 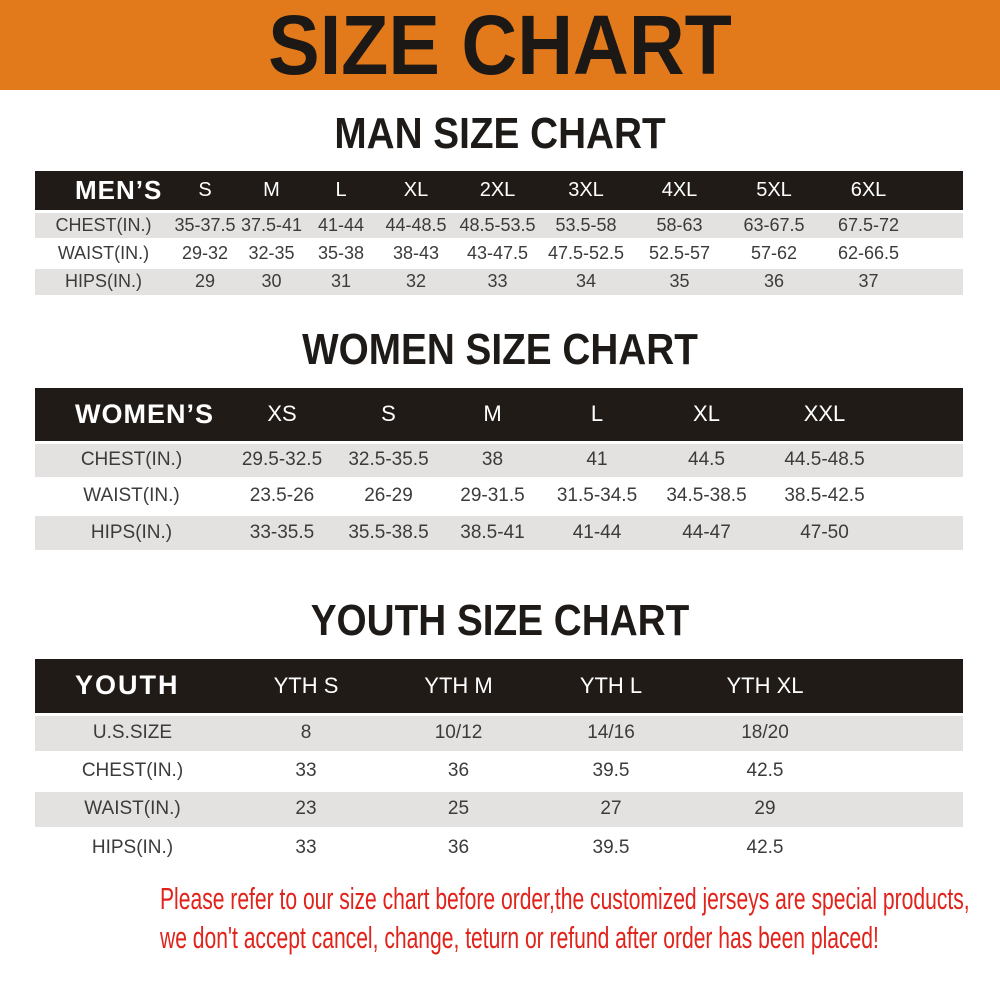 I want to click on measurement-value: 25, so click(x=458, y=808).